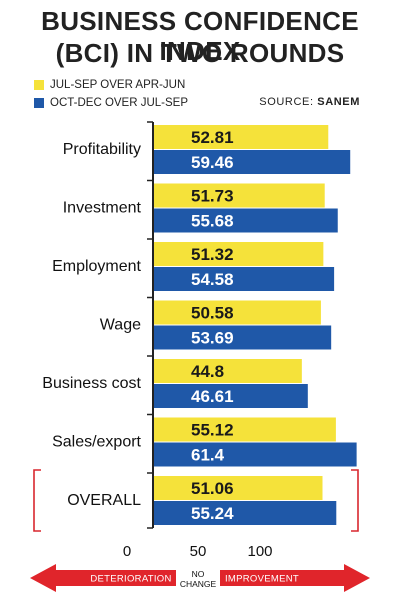 Image resolution: width=400 pixels, height=600 pixels. What do you see at coordinates (212, 488) in the screenshot?
I see `value-label-overall-series-1: 51.06` at bounding box center [212, 488].